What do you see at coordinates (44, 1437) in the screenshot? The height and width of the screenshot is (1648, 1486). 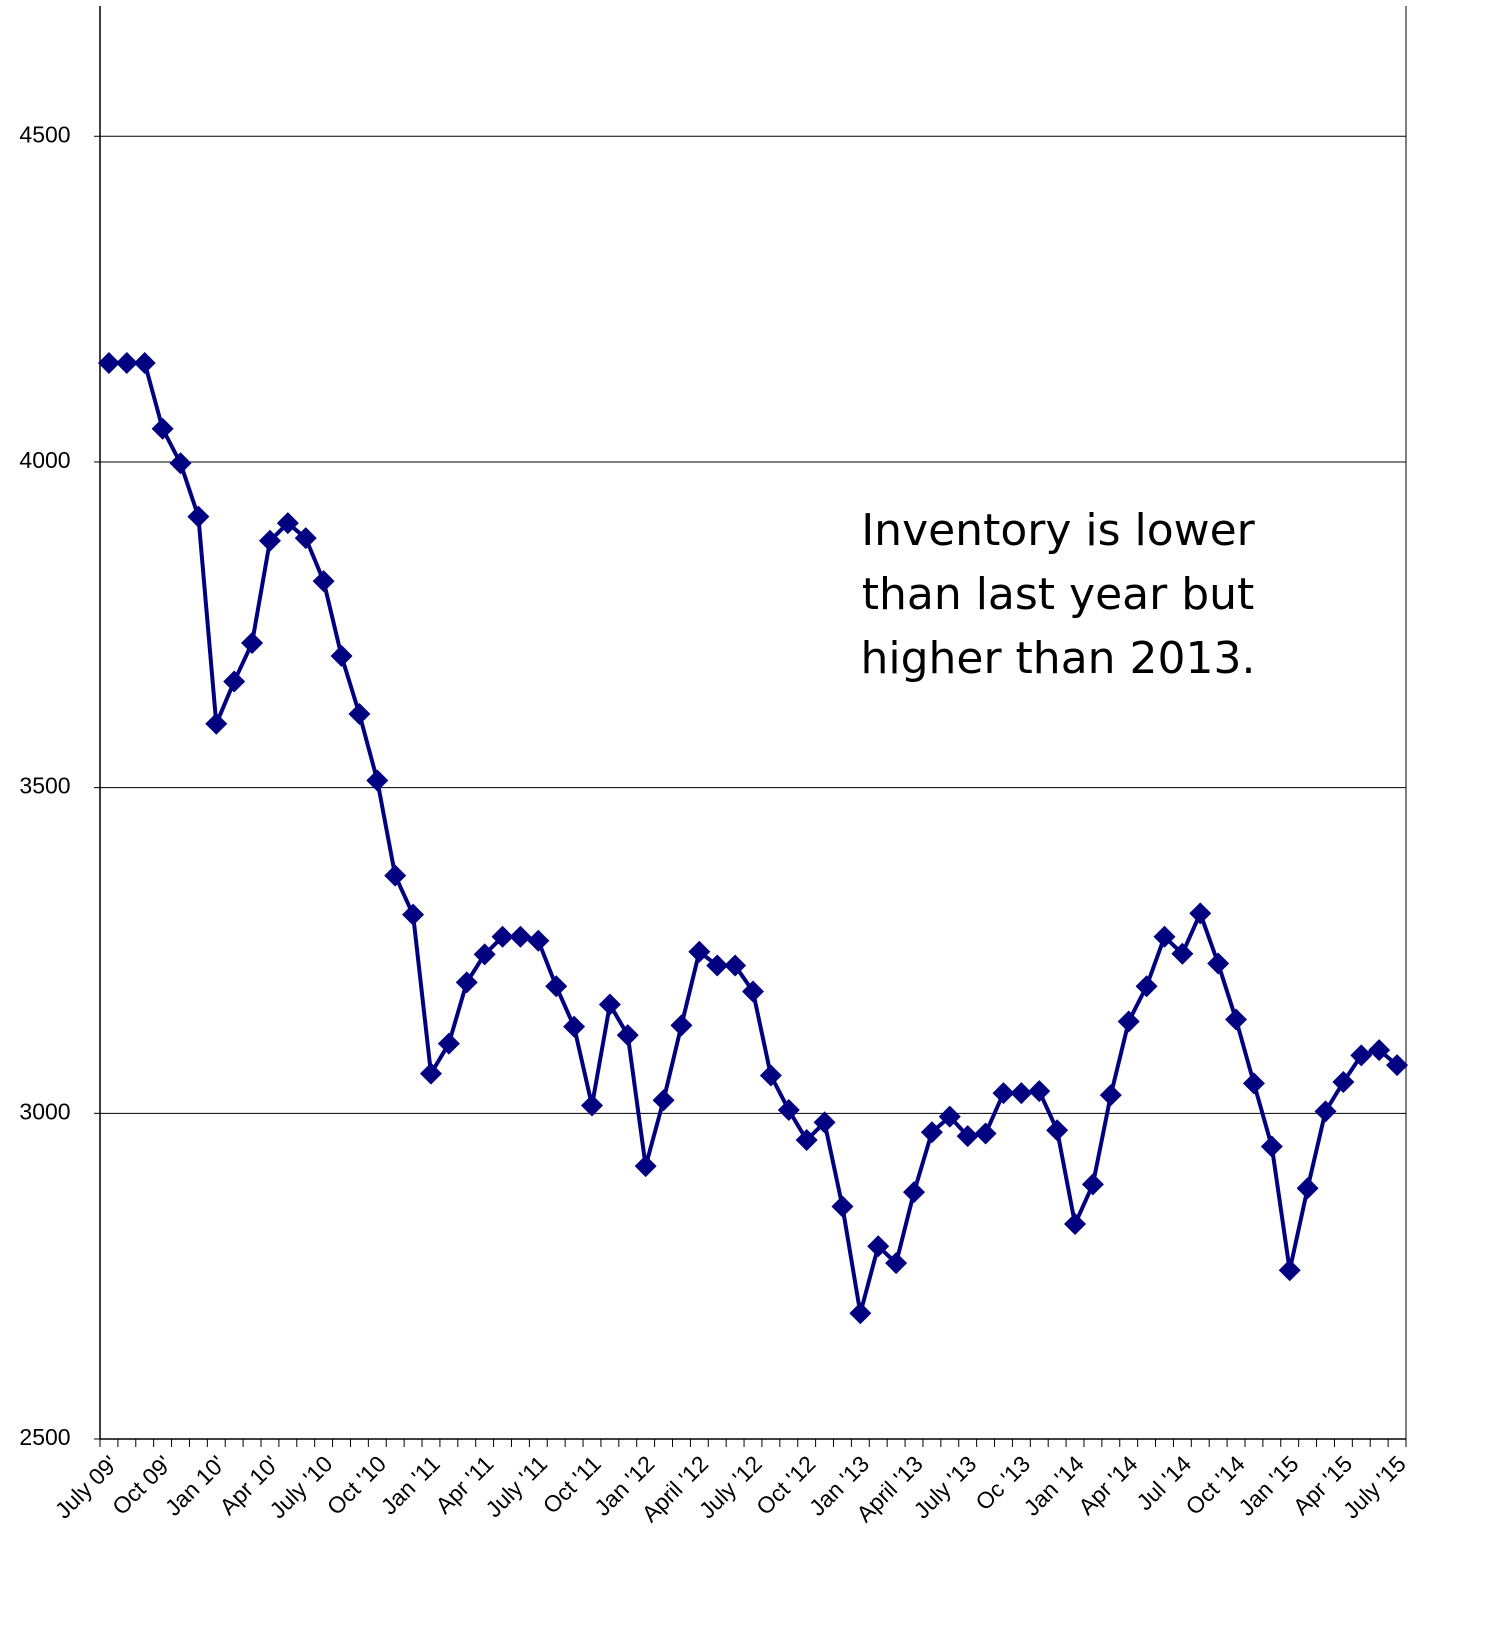 I see `y-tick-label: 2500` at bounding box center [44, 1437].